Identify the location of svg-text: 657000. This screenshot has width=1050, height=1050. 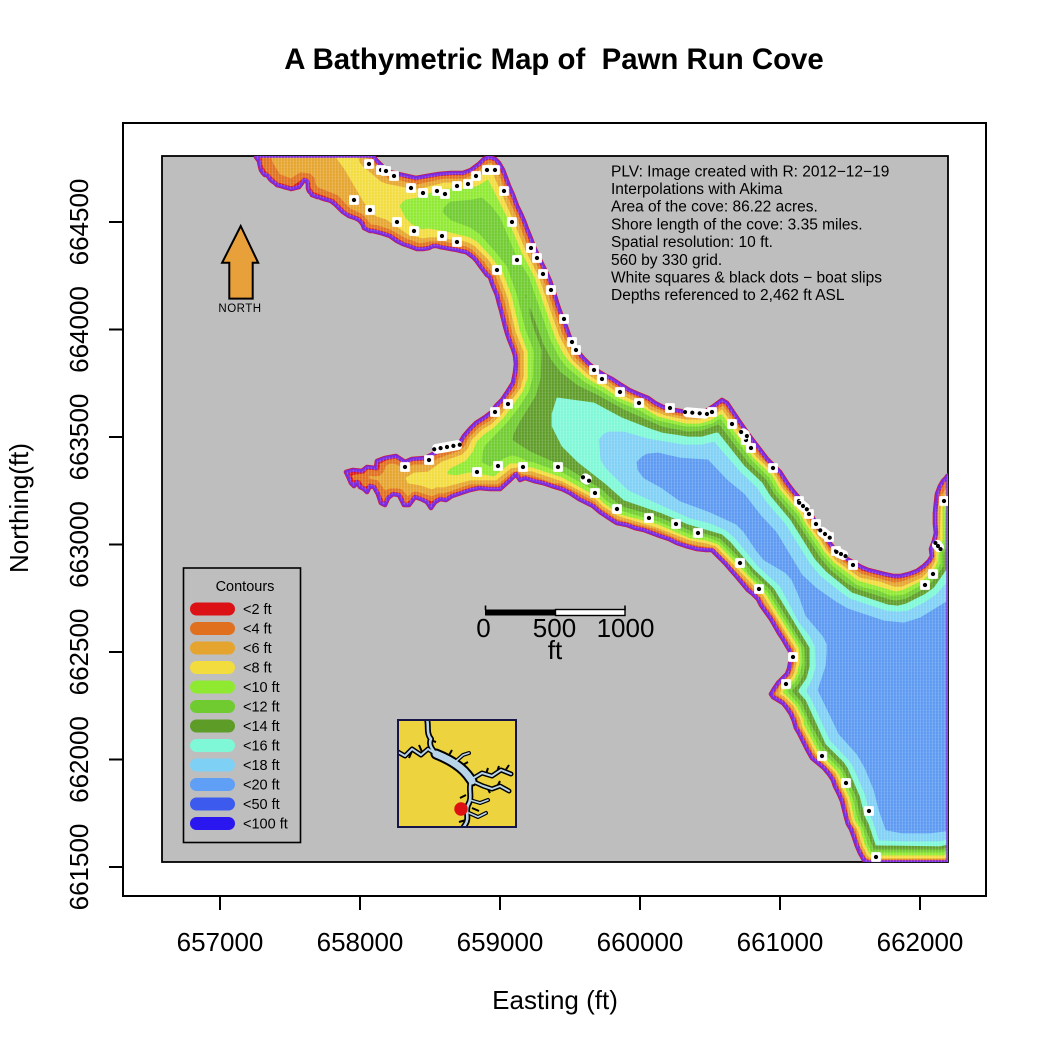
(220, 942).